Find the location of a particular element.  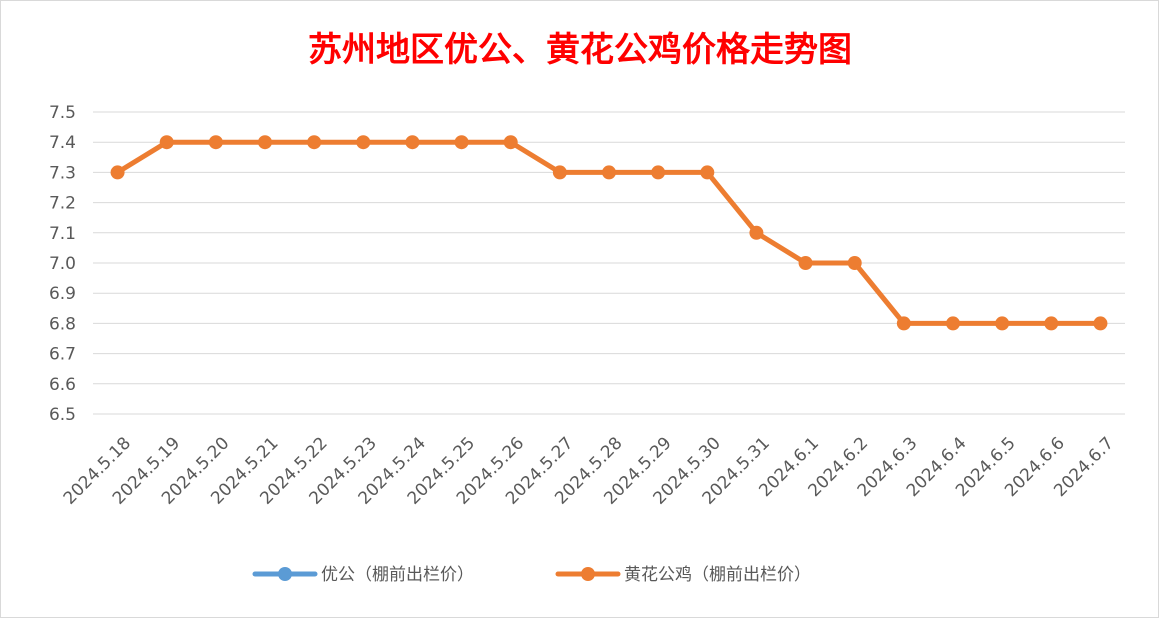

y-tick-label: 7.0 is located at coordinates (62, 264).